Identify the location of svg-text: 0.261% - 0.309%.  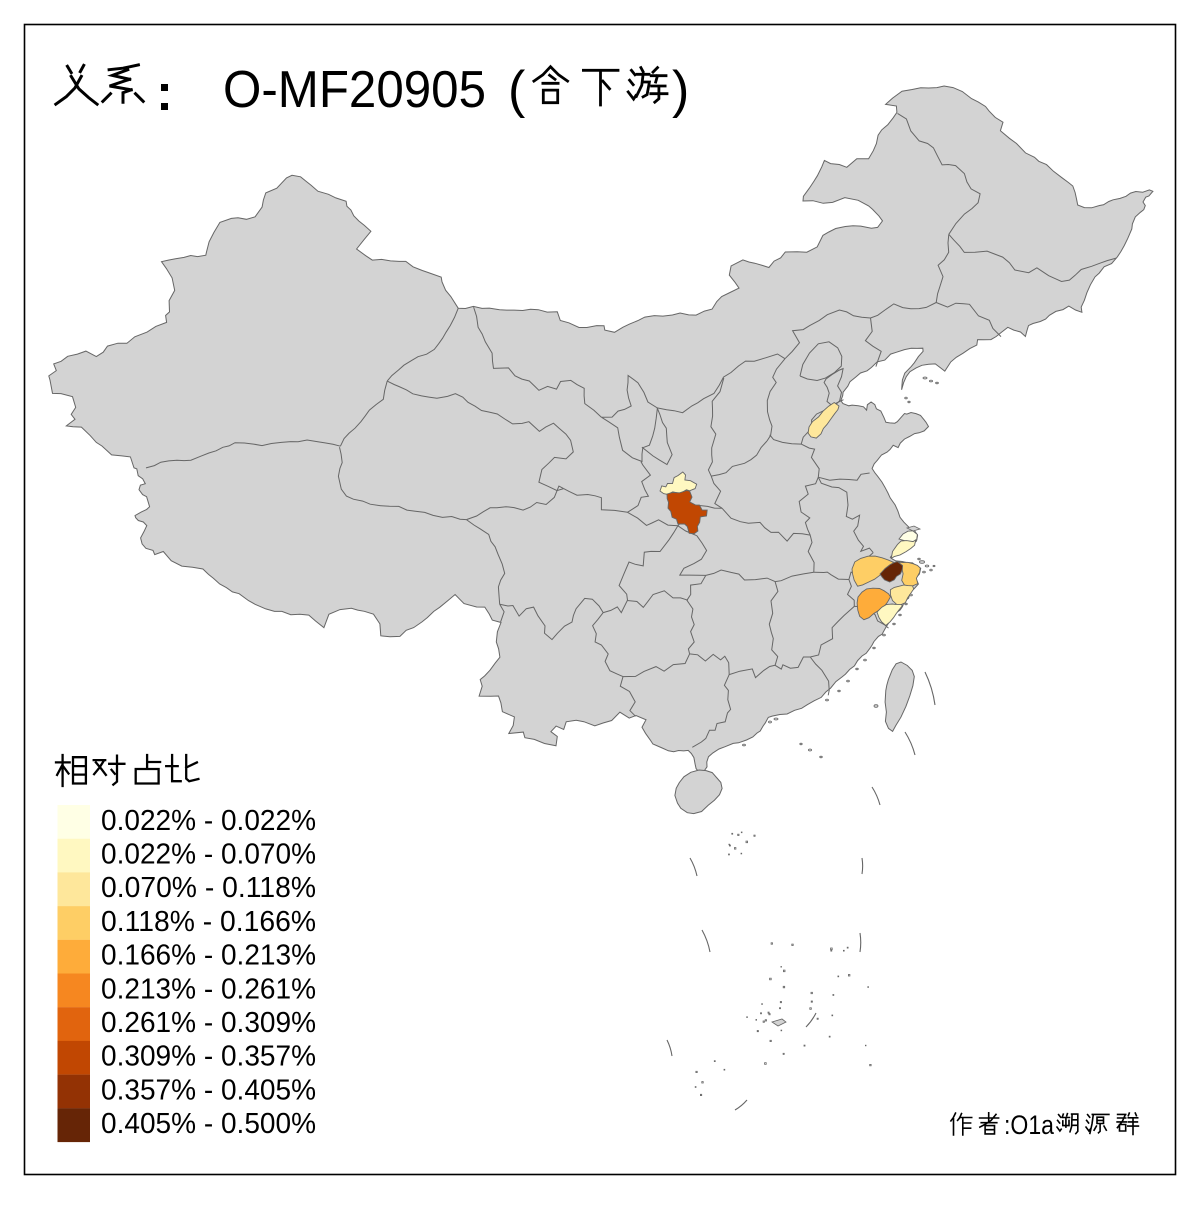
(208, 1023).